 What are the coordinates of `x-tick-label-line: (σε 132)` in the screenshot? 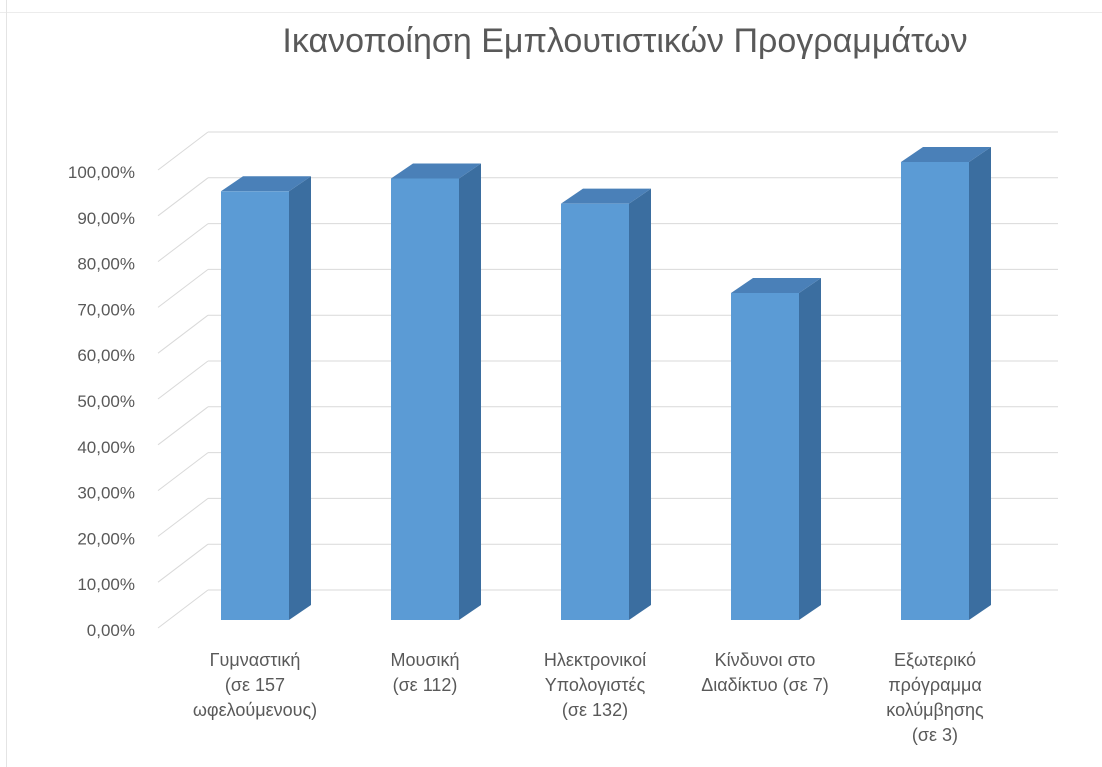 It's located at (595, 710).